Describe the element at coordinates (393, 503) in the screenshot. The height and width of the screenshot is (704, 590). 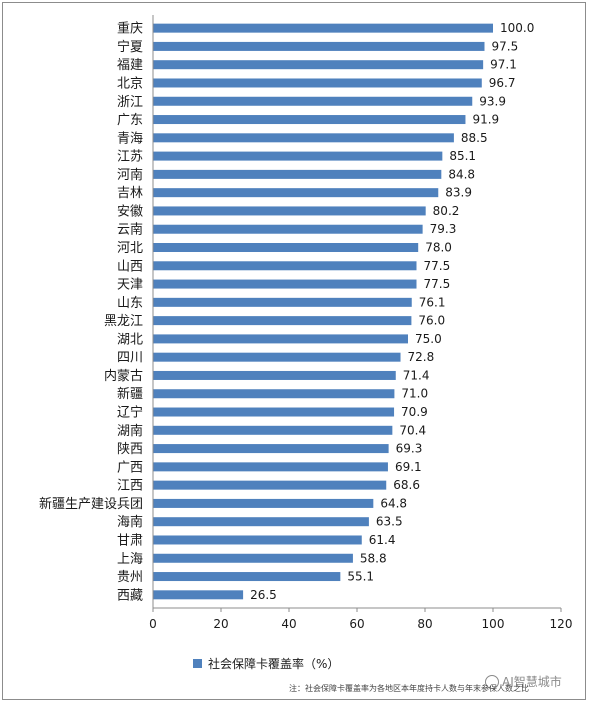
I see `value-label: 64.8` at that location.